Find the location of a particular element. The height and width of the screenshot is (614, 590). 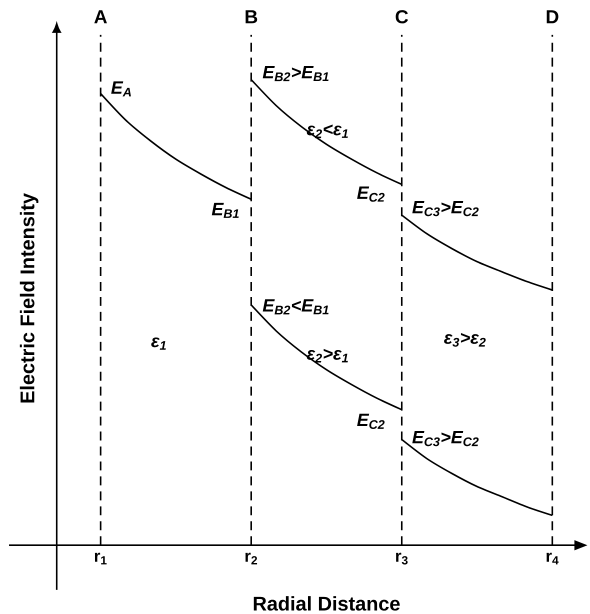

annotation: E$_{B2}$>E$_{B1}$ is located at coordinates (295, 74).